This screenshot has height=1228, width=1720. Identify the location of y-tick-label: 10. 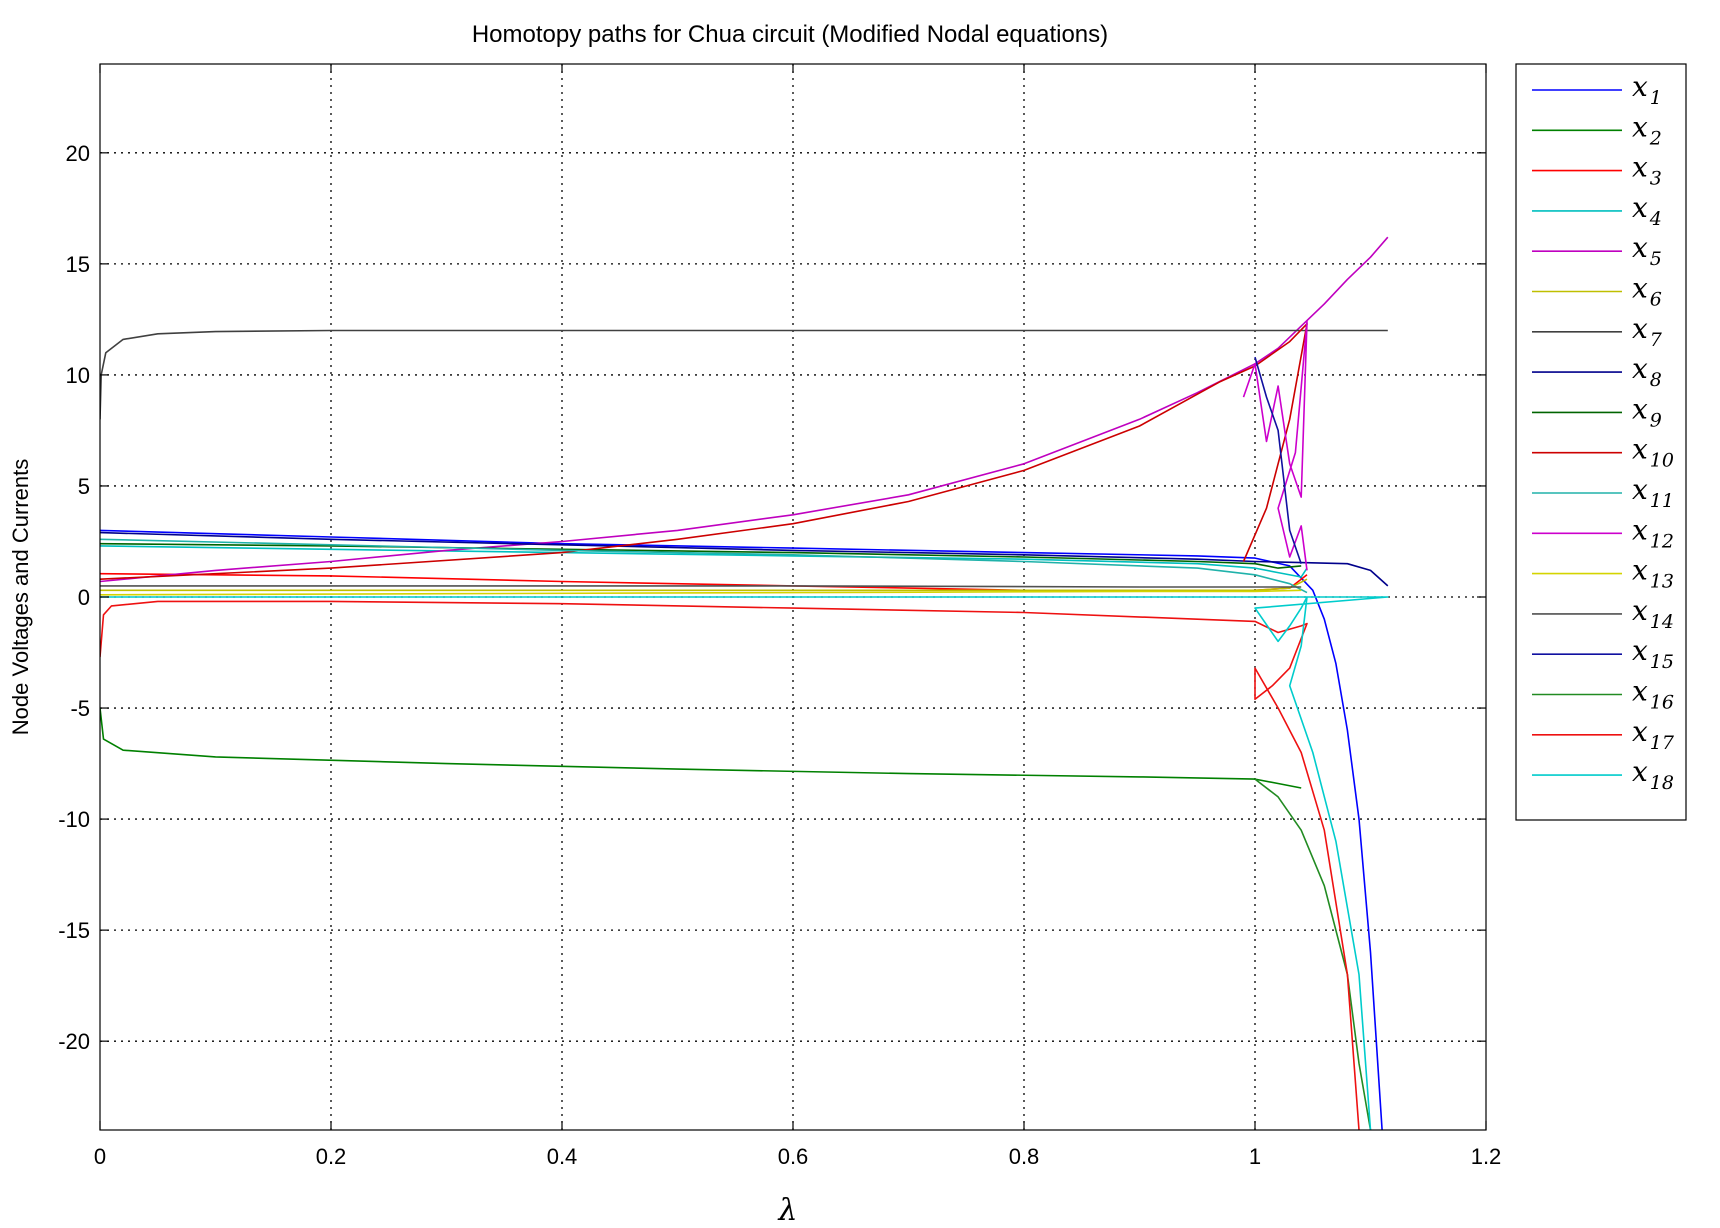
(78, 375).